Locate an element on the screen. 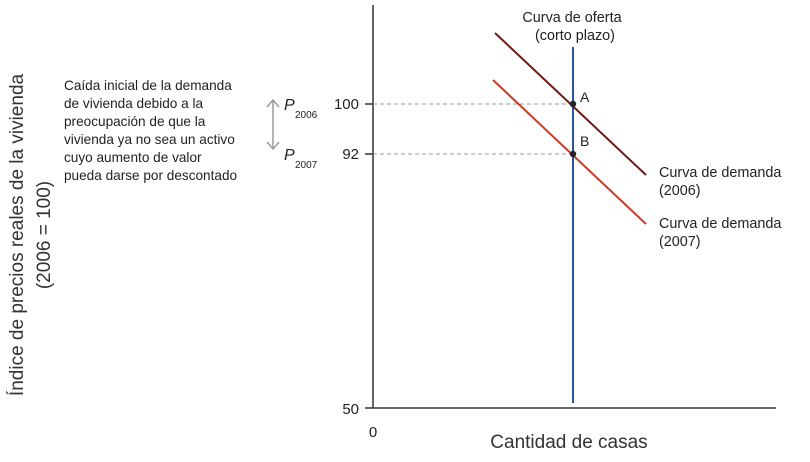 This screenshot has height=462, width=810. point-a-label: A is located at coordinates (585, 97).